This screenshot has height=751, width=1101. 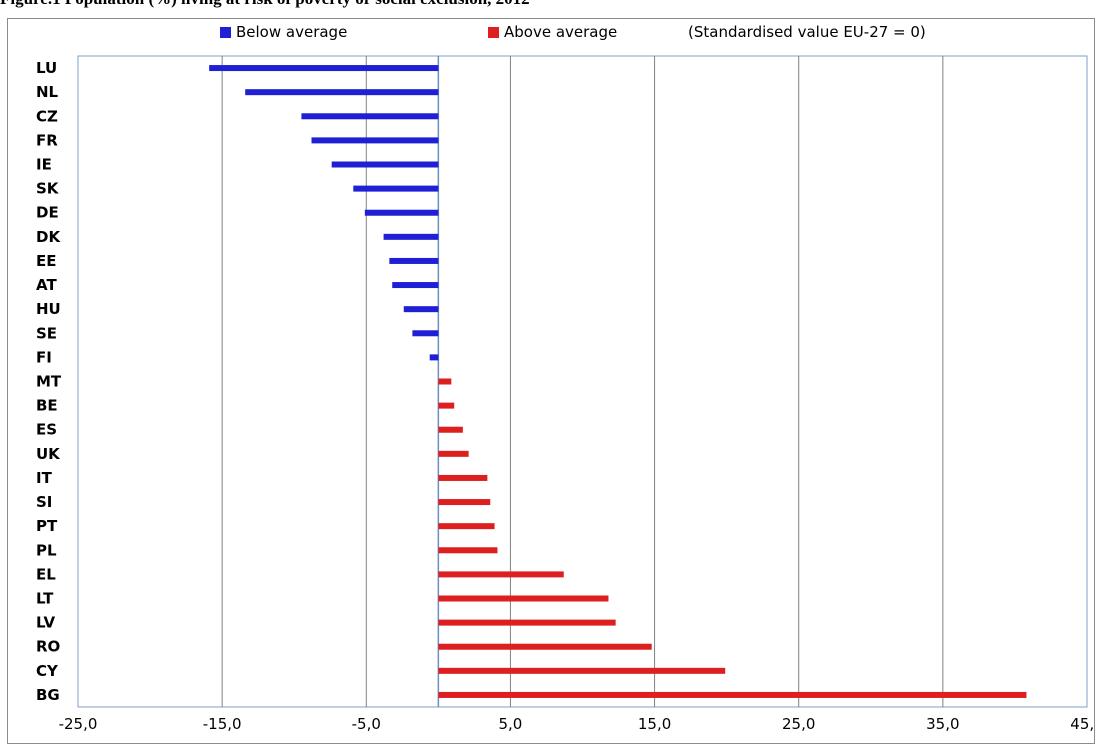 What do you see at coordinates (45, 623) in the screenshot?
I see `category-label: LV` at bounding box center [45, 623].